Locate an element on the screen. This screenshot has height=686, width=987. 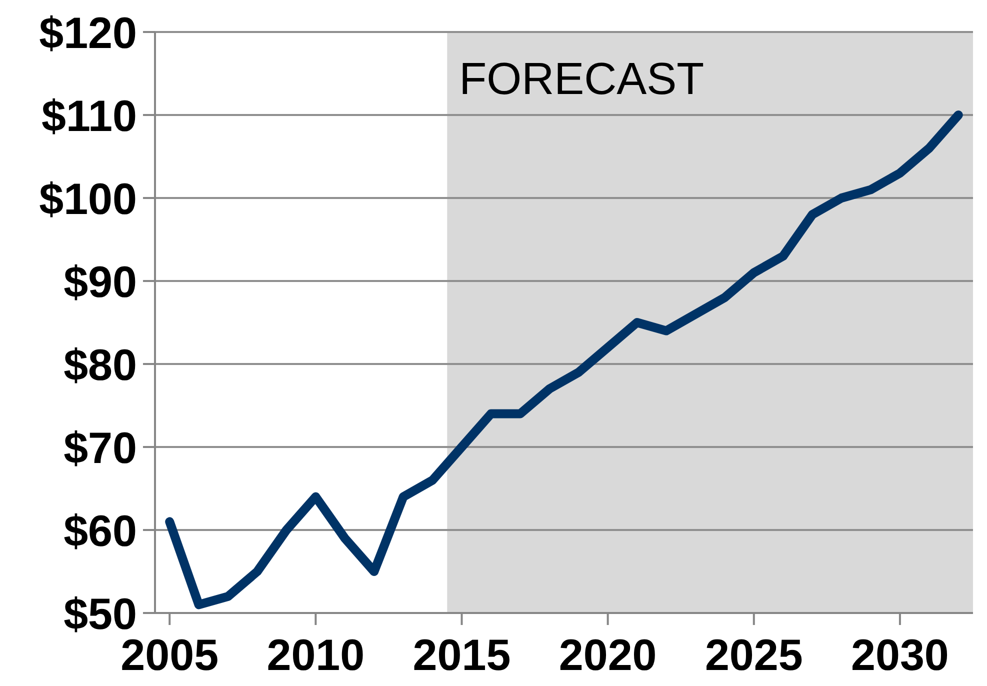
x-tick-label: 2030 is located at coordinates (900, 655).